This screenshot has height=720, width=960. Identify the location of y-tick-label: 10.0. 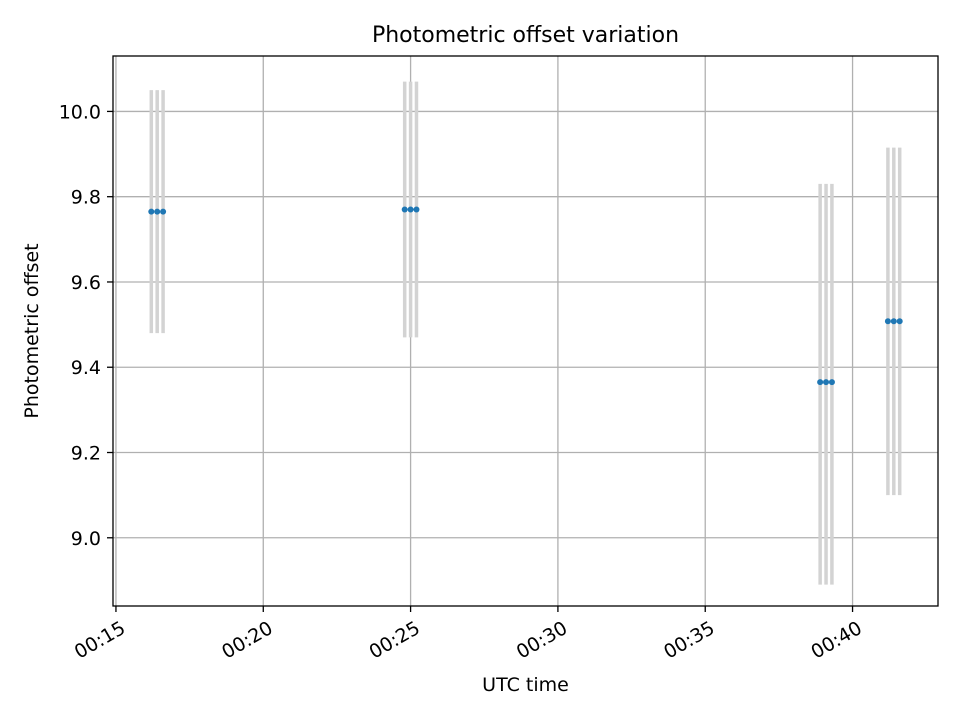
(80, 112).